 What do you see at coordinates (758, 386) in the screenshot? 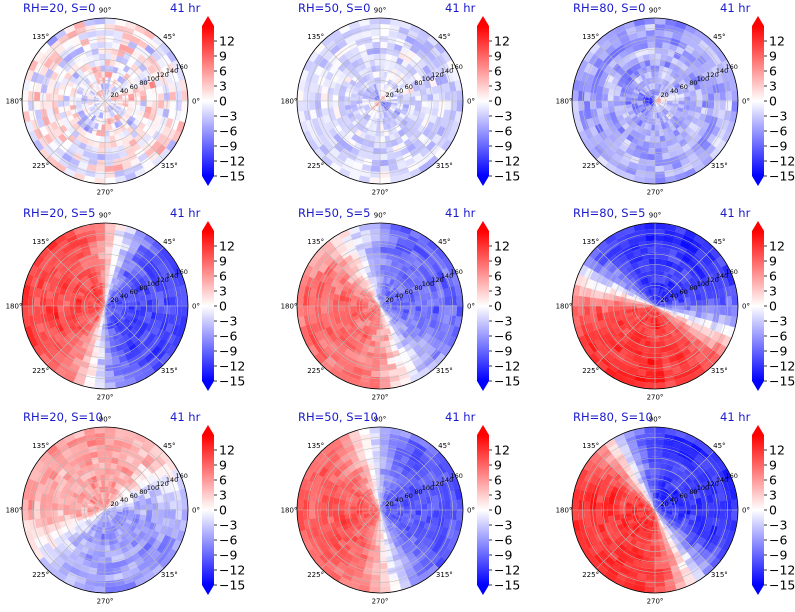
I see `colorbar-extend-min` at bounding box center [758, 386].